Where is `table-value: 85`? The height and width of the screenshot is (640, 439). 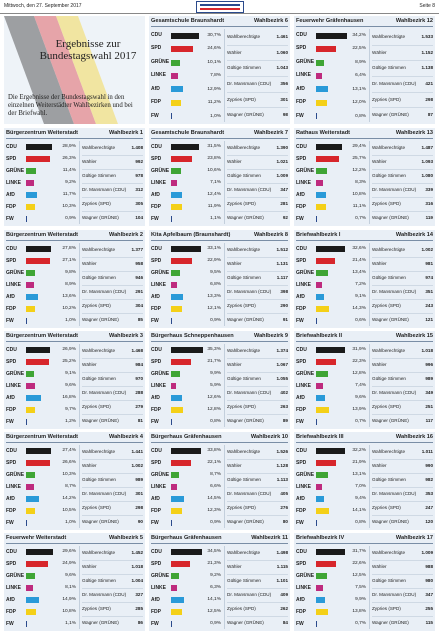
table-value: 85 is located at coordinates (140, 319).